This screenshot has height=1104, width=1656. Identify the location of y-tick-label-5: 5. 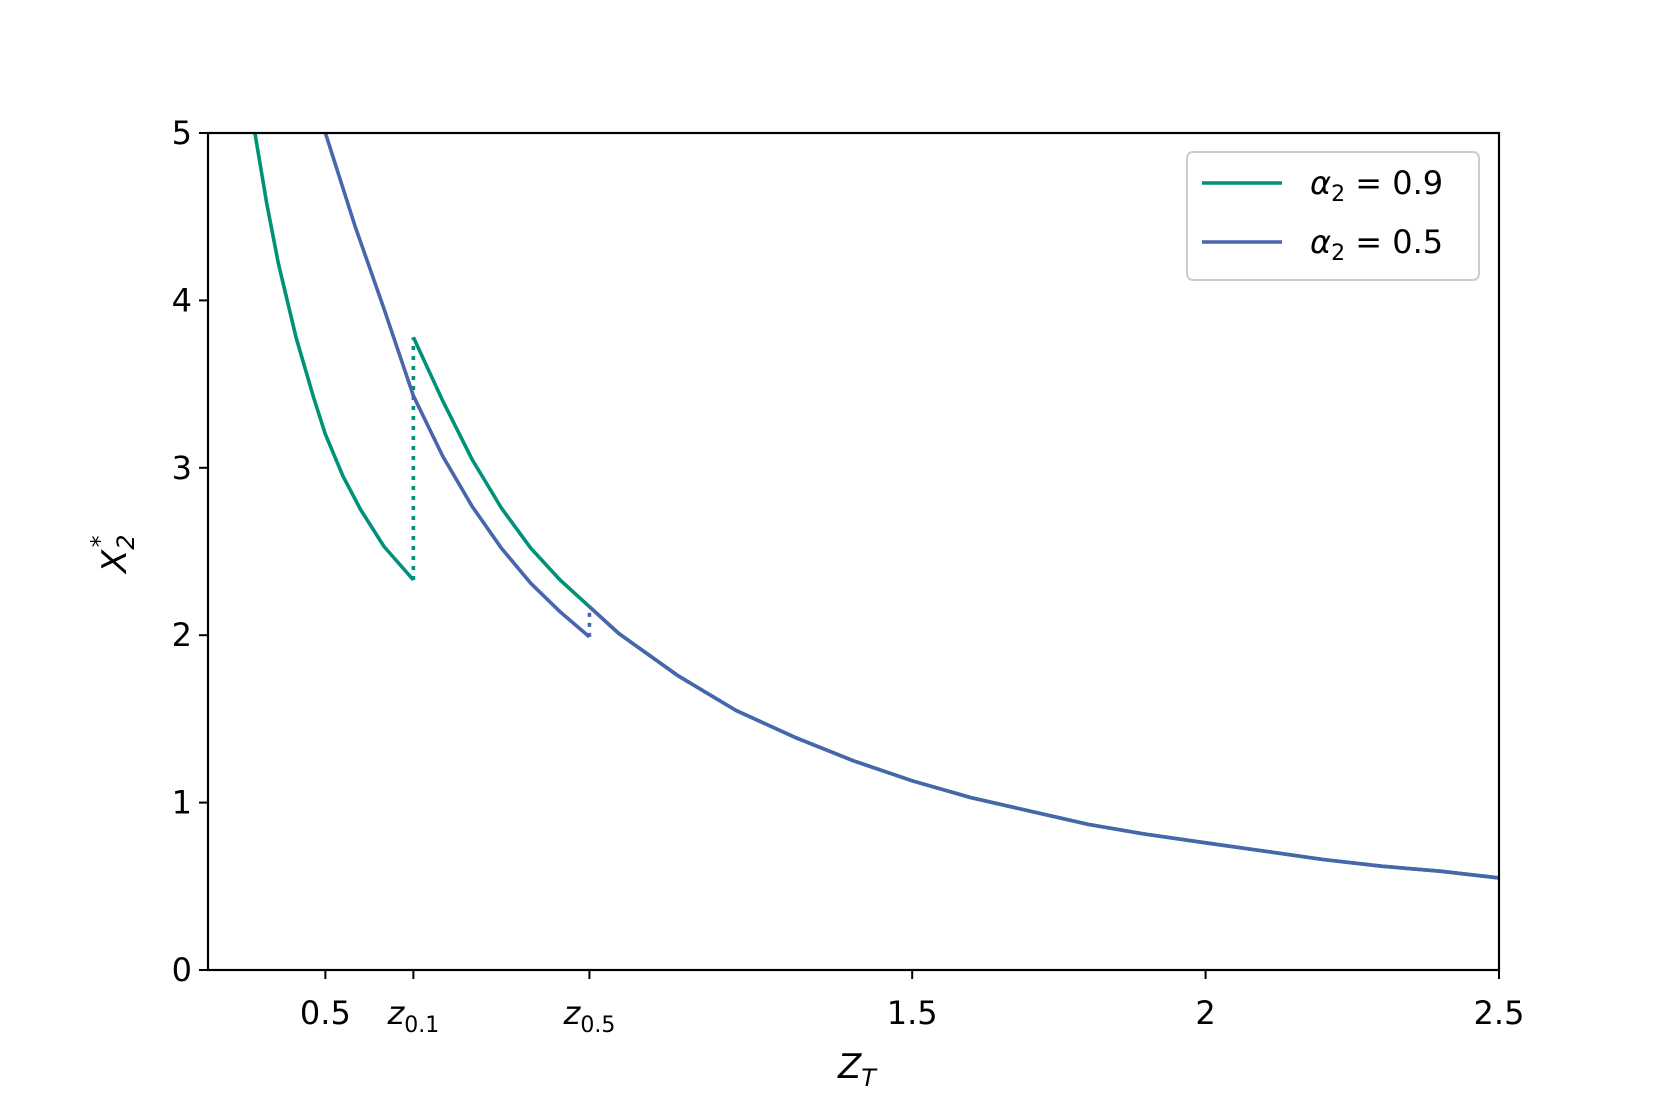
(182, 133).